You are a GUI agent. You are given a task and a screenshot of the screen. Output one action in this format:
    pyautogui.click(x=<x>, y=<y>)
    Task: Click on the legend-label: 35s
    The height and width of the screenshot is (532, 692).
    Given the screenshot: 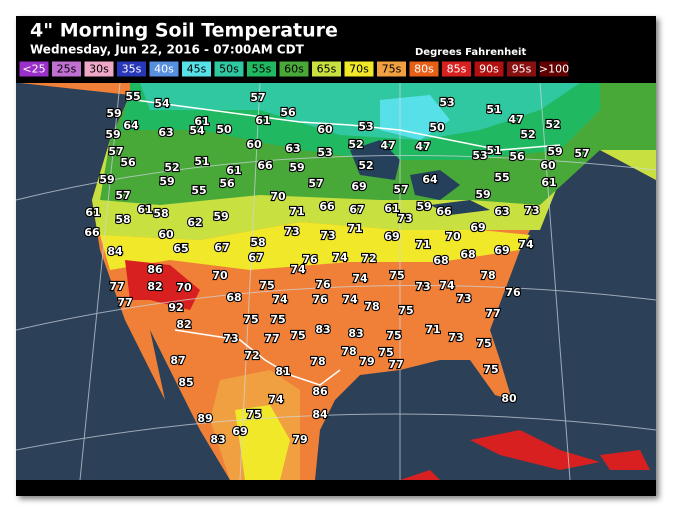 What is the action you would take?
    pyautogui.click(x=132, y=69)
    